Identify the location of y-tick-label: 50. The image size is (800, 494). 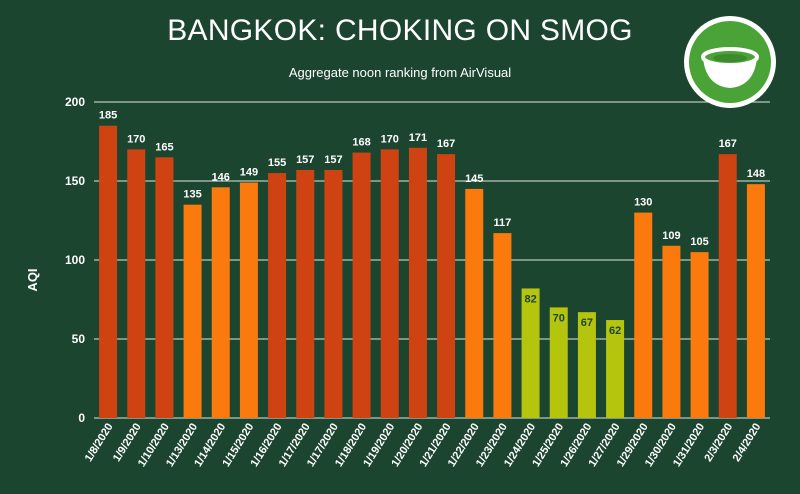
(79, 339).